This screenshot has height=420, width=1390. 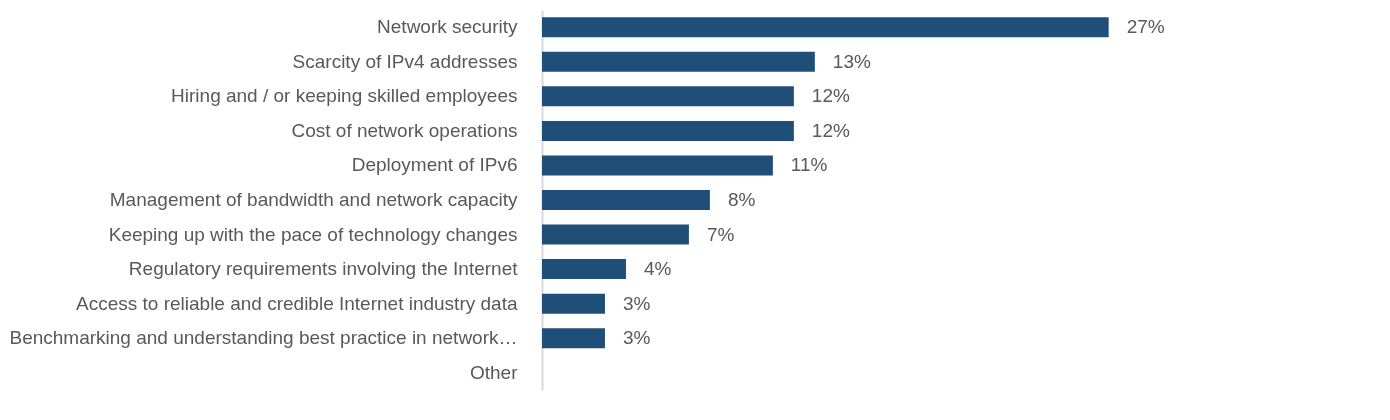 What do you see at coordinates (741, 199) in the screenshot?
I see `data-label: 8%` at bounding box center [741, 199].